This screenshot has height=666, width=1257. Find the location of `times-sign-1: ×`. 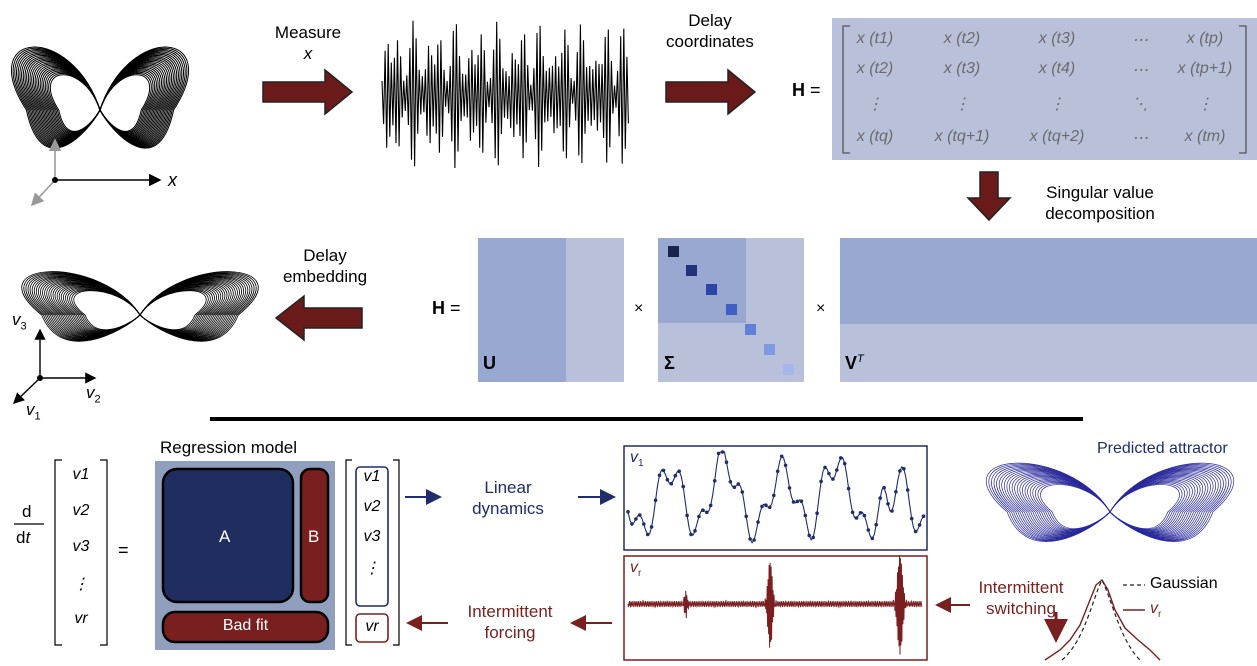

times-sign-1: × is located at coordinates (639, 308).